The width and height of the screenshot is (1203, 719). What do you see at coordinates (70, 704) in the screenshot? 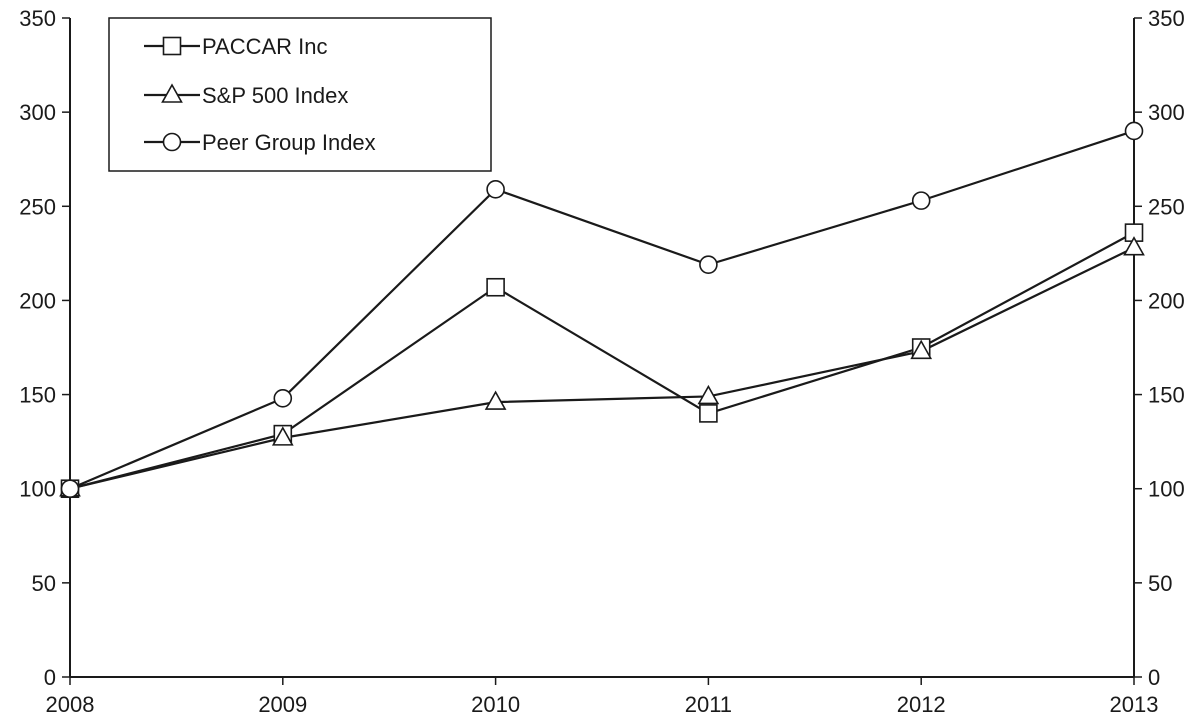
I see `x-tick-label: 2008` at bounding box center [70, 704].